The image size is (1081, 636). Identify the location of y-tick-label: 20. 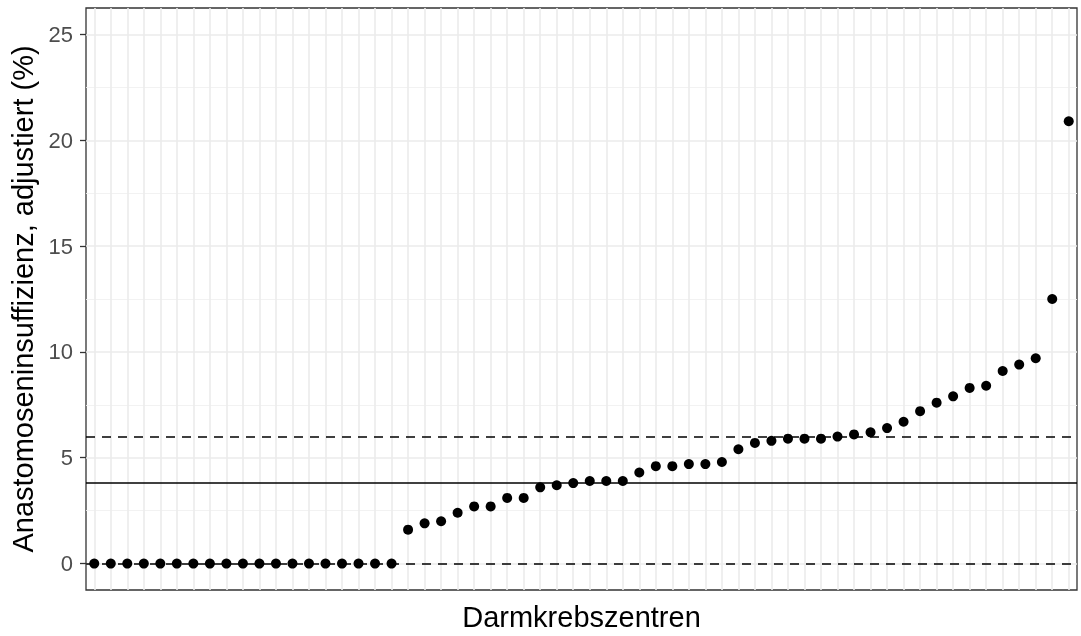
(60, 140).